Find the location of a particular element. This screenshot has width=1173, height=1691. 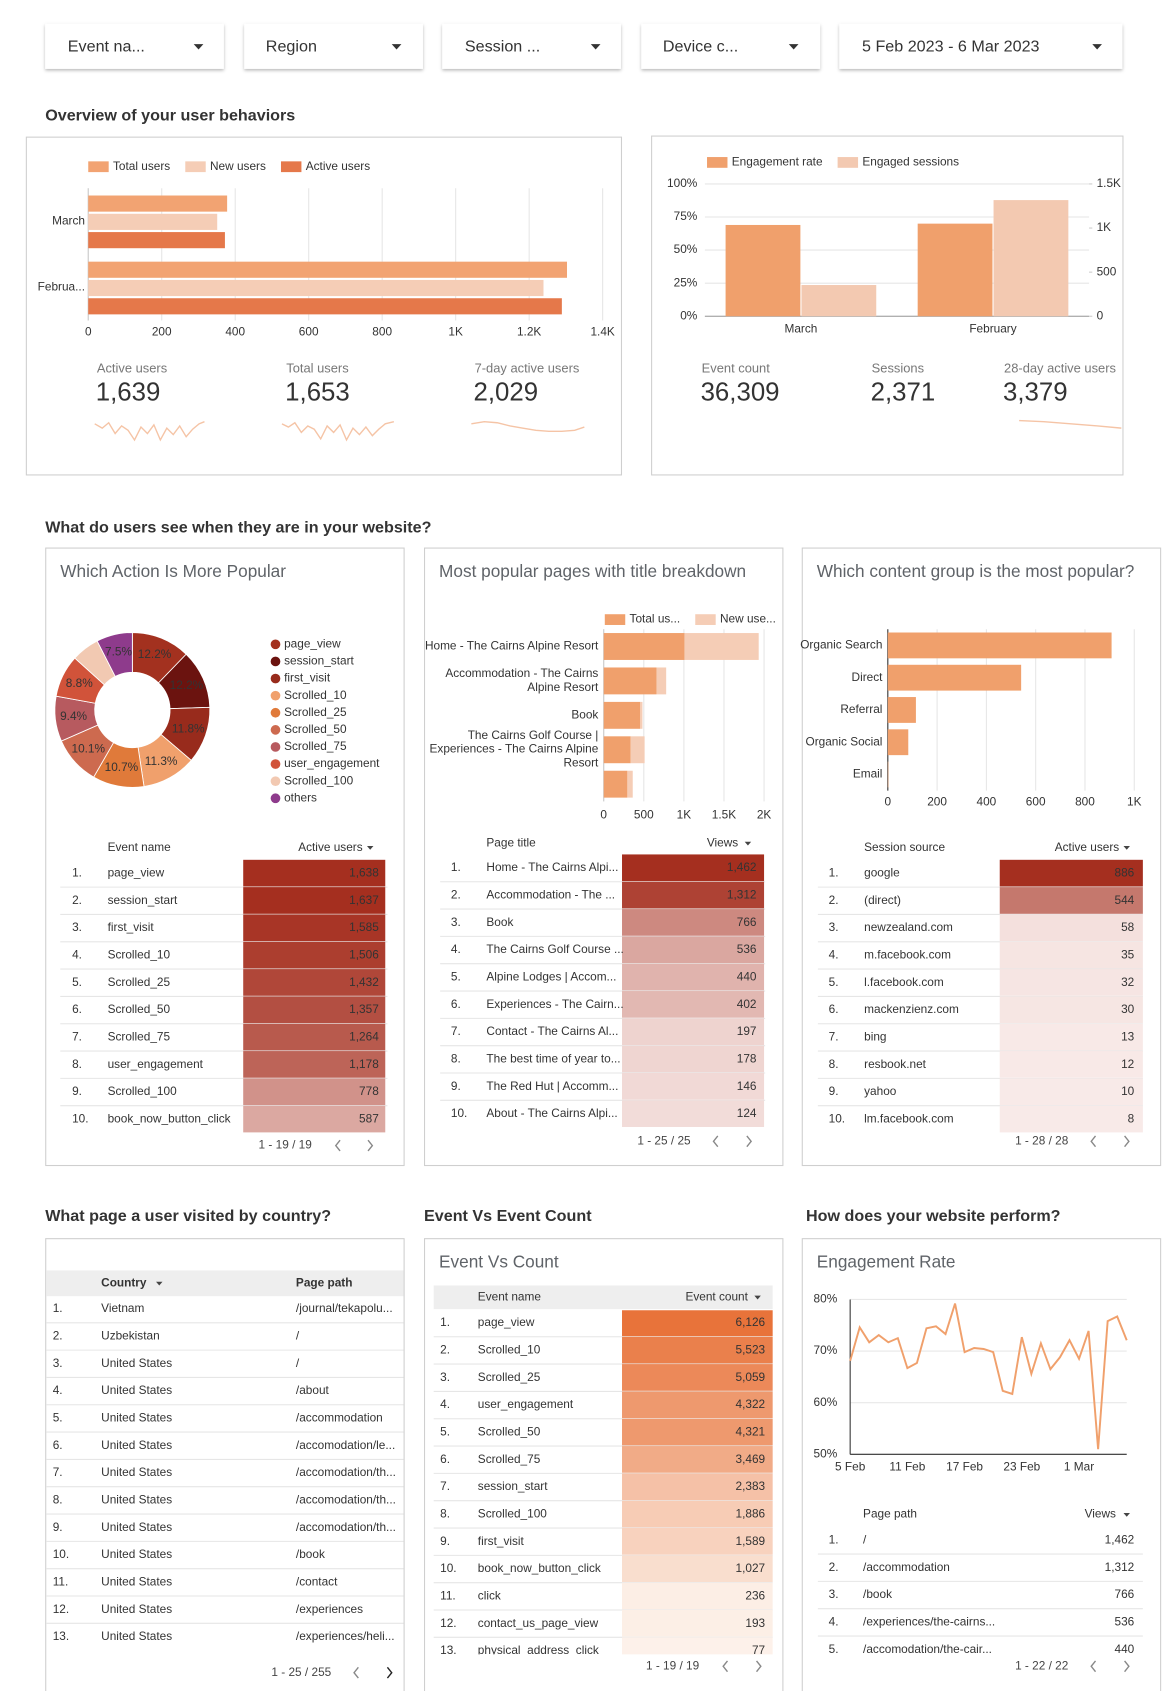

table-cell: Scrolled_100 is located at coordinates (142, 1091).